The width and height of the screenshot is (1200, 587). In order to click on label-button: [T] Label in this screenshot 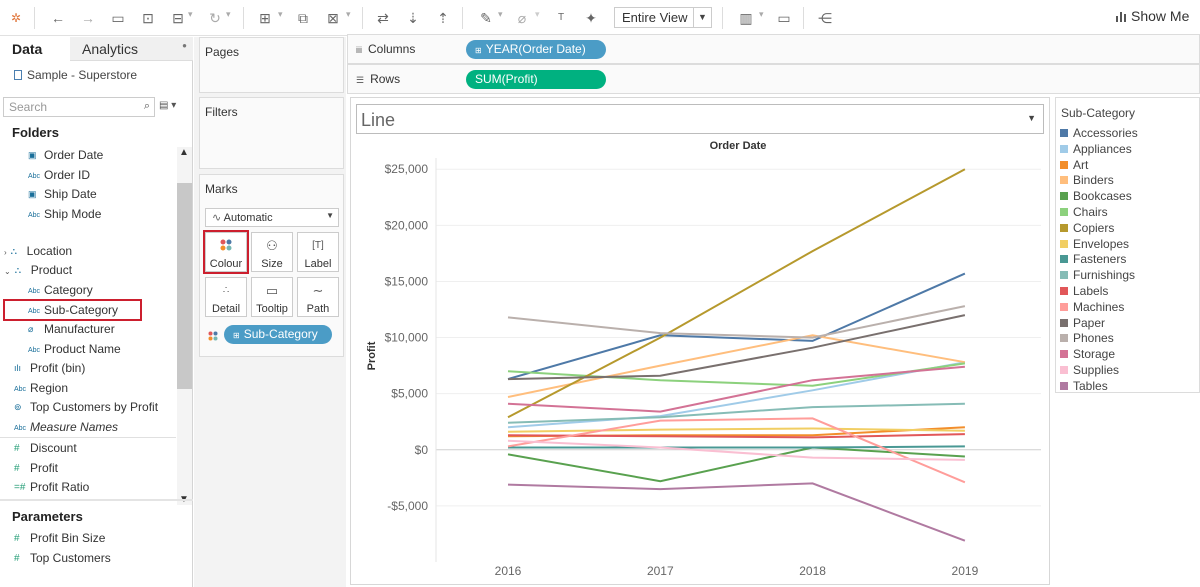, I will do `click(318, 252)`.